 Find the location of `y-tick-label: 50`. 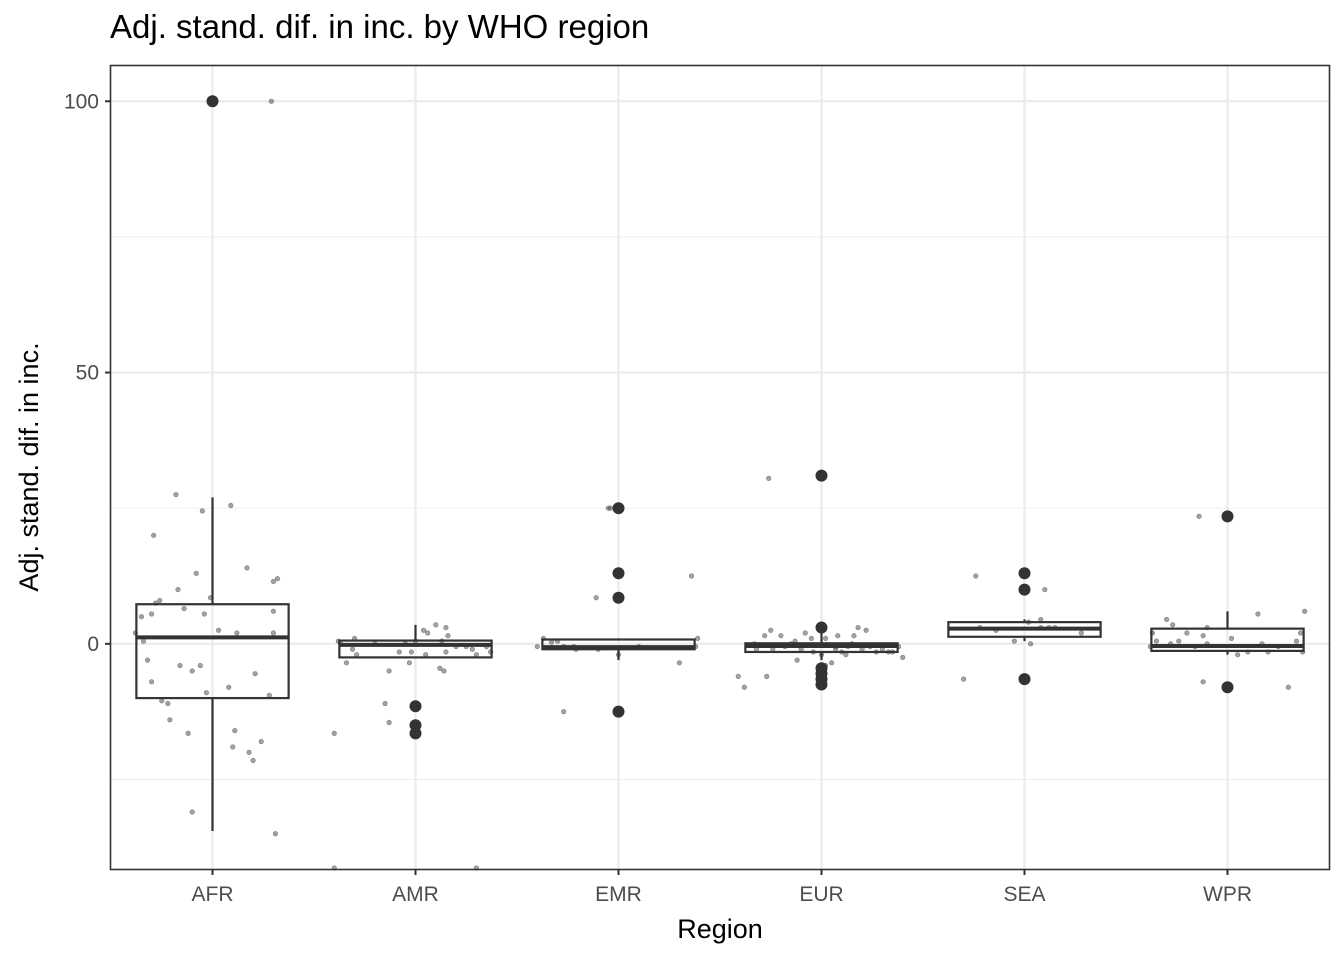

y-tick-label: 50 is located at coordinates (87, 373).